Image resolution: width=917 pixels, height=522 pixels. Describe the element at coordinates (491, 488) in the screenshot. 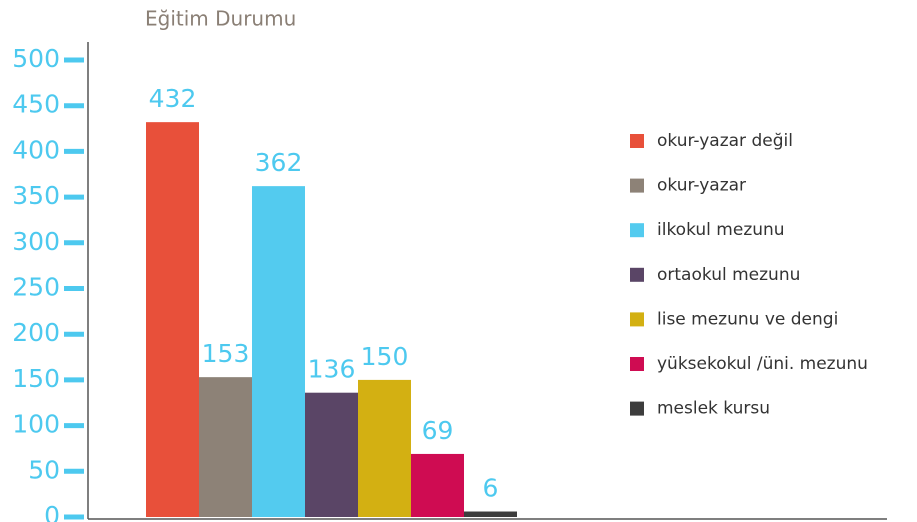

I see `value-label: 6` at that location.